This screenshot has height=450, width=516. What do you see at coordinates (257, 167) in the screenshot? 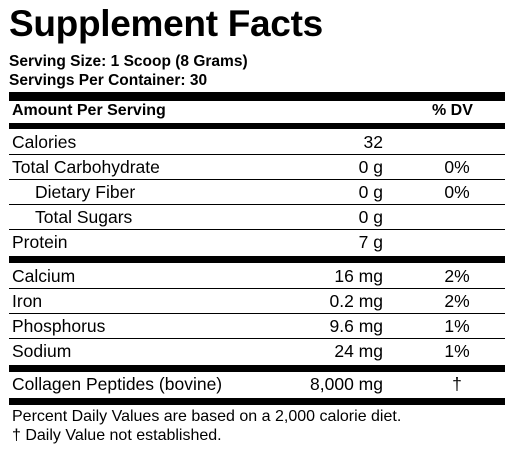
I see `nutrient-row: Total Carbohydrate 0 g 0%` at bounding box center [257, 167].